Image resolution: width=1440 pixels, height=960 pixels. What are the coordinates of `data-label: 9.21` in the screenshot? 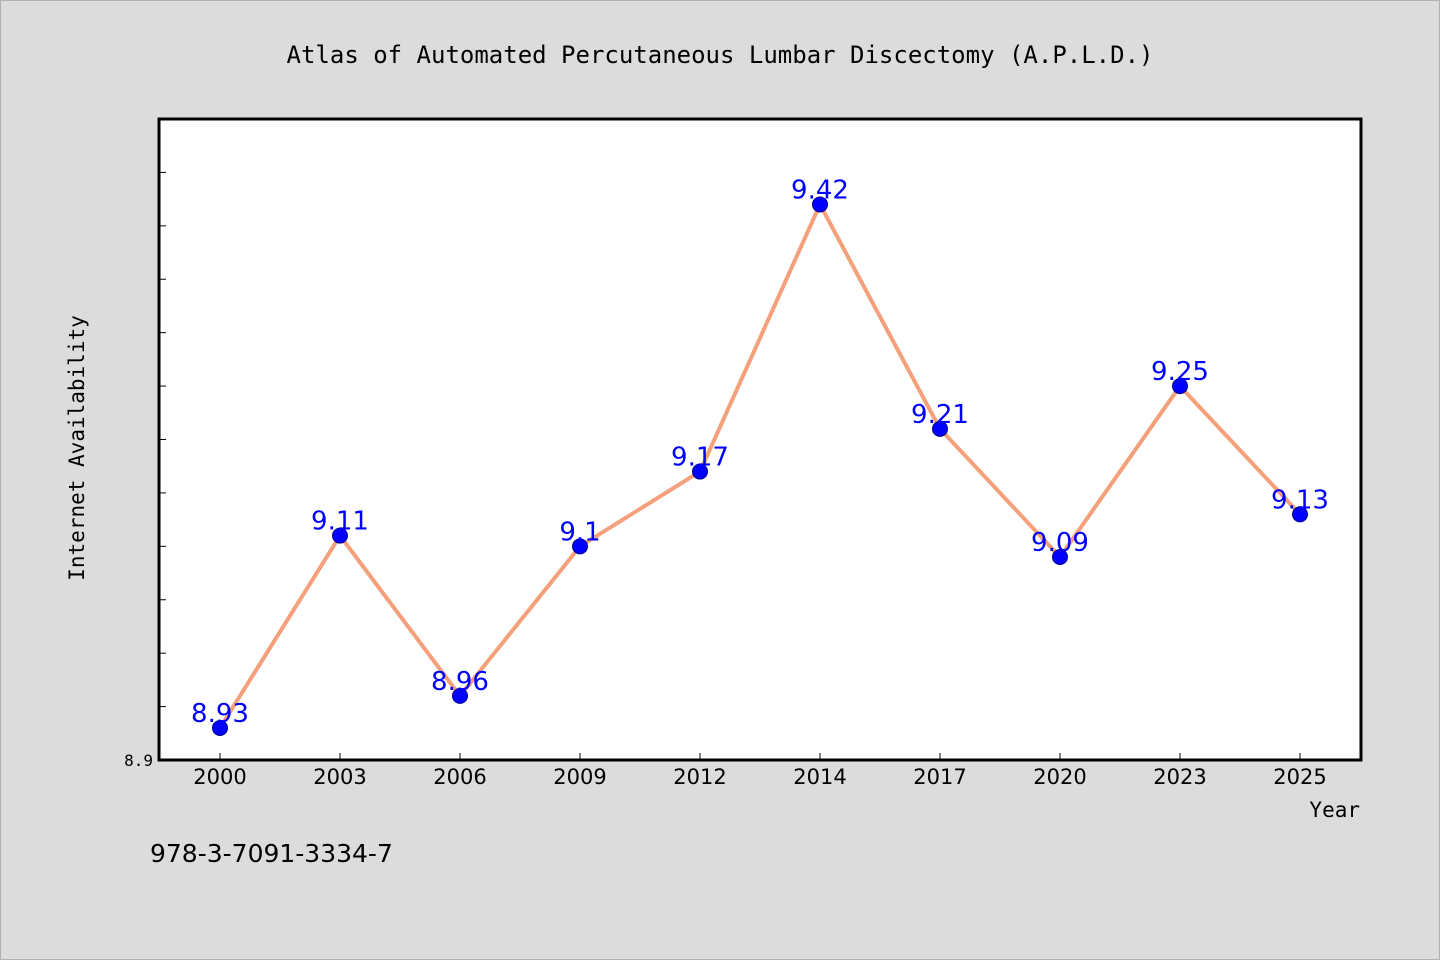 It's located at (940, 415).